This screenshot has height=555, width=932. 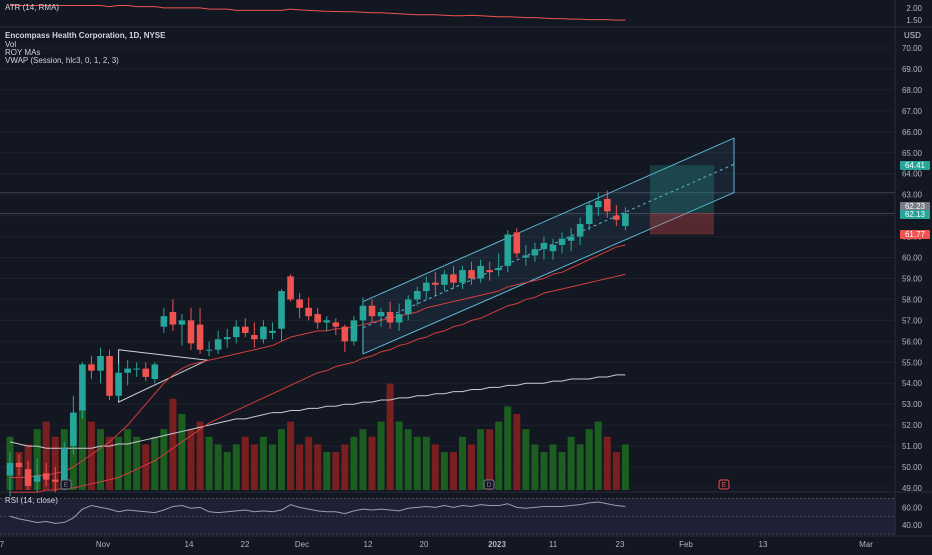 I want to click on rsi-title: RSI (14, close), so click(x=31, y=500).